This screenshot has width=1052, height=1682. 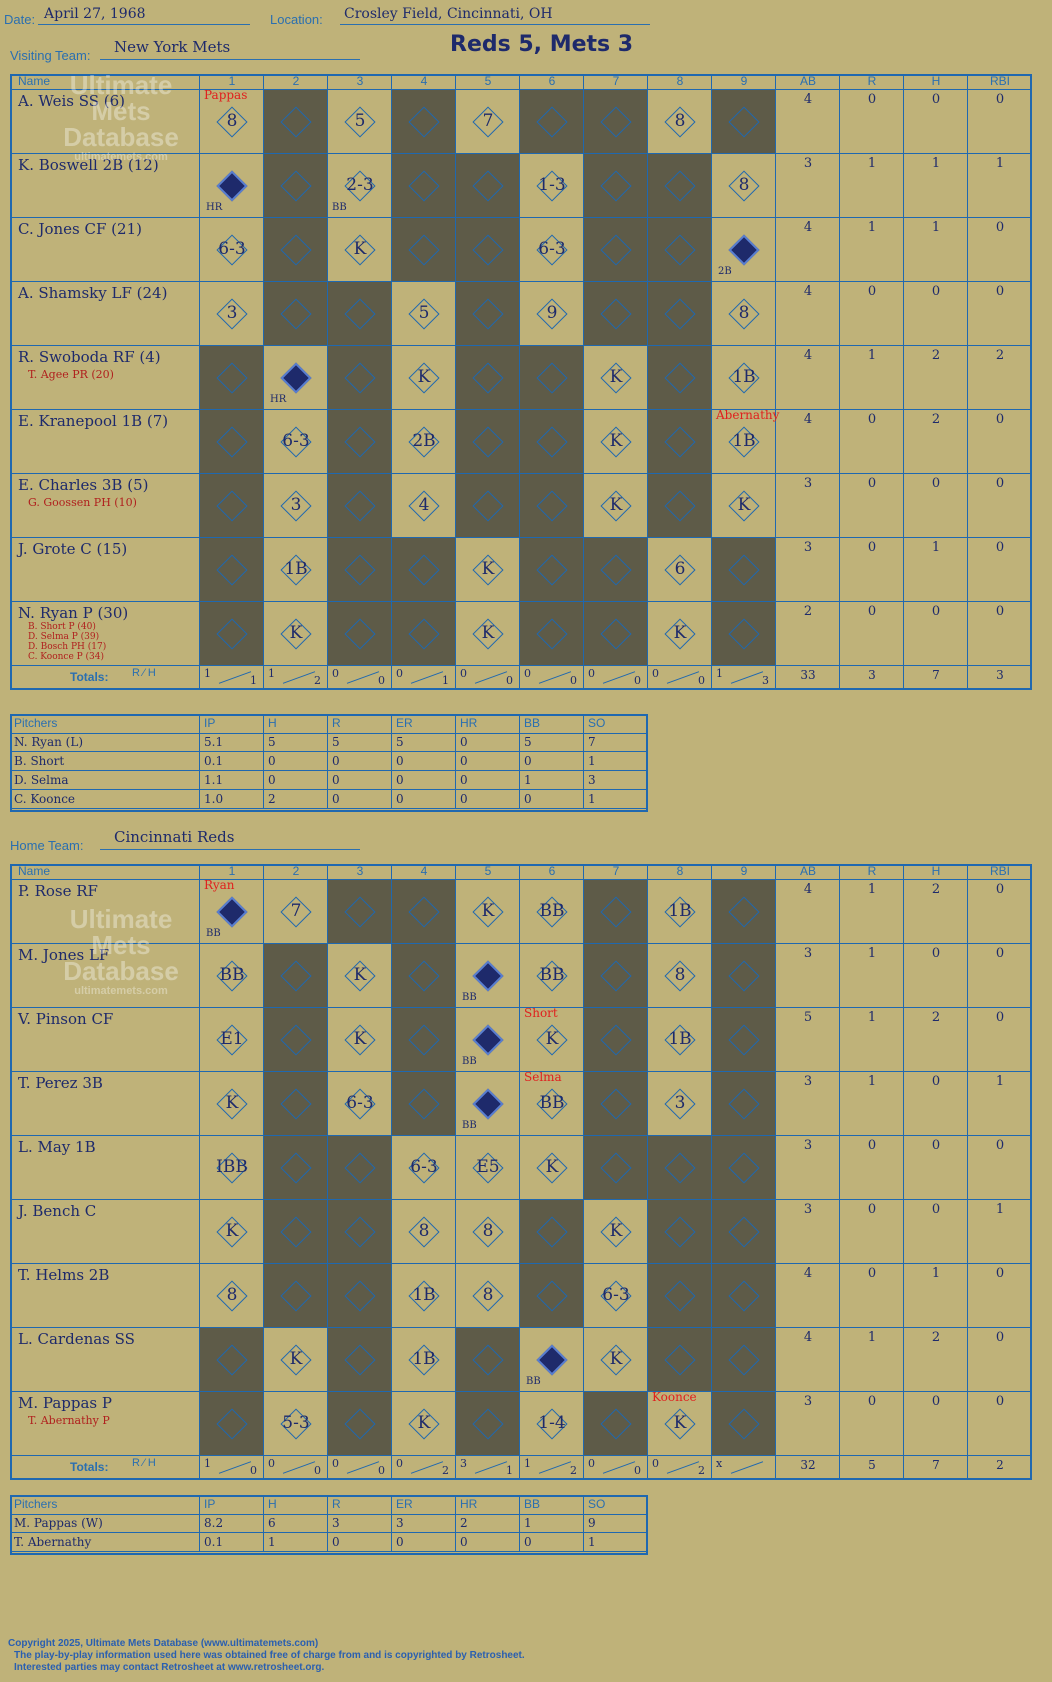 I want to click on pitcher-stat: 1.0, so click(x=214, y=799).